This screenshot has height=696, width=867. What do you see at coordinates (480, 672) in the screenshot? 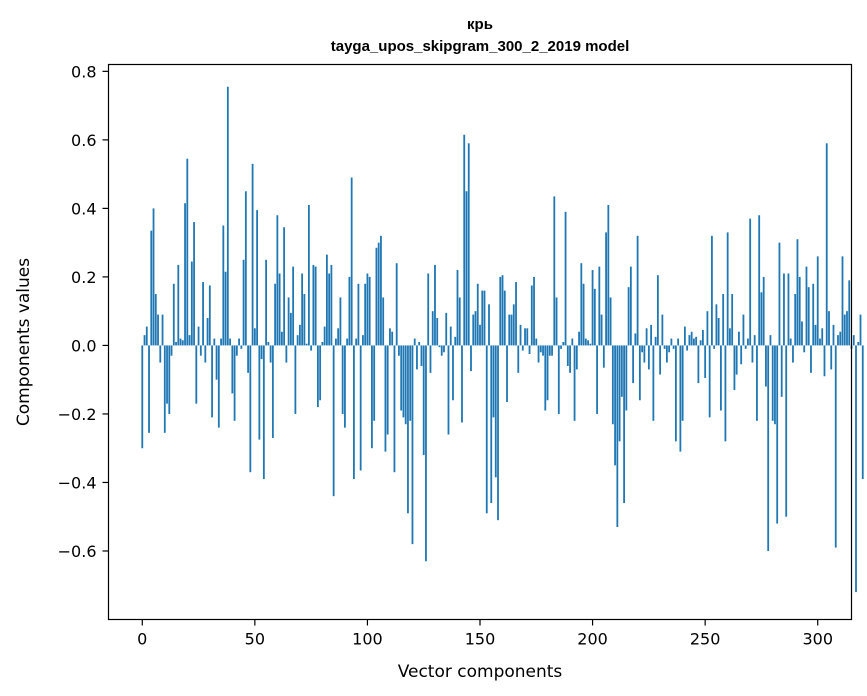
I see `x-axis-label: Vector components` at bounding box center [480, 672].